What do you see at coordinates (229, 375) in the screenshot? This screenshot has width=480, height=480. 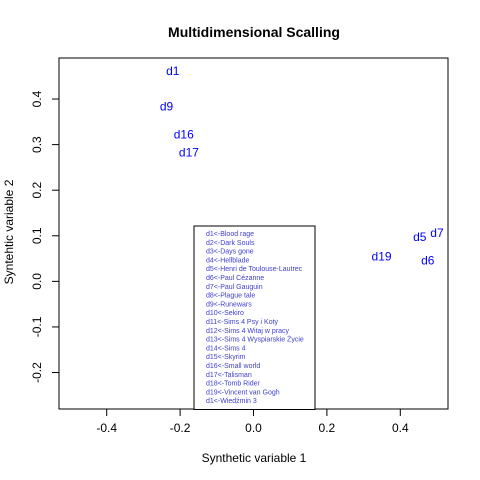 I see `legend-entry: d17<-Talisman` at bounding box center [229, 375].